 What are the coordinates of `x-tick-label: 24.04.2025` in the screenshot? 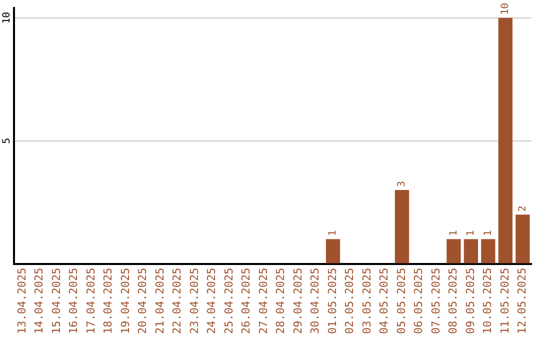 It's located at (211, 301).